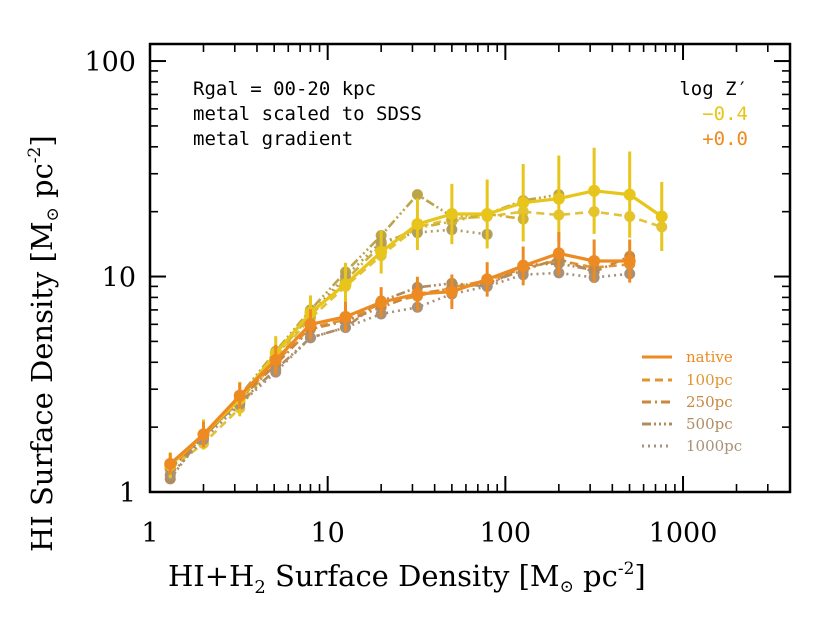  What do you see at coordinates (284, 89) in the screenshot?
I see `annotation-radius: Rgal = 00-20 kpc` at bounding box center [284, 89].